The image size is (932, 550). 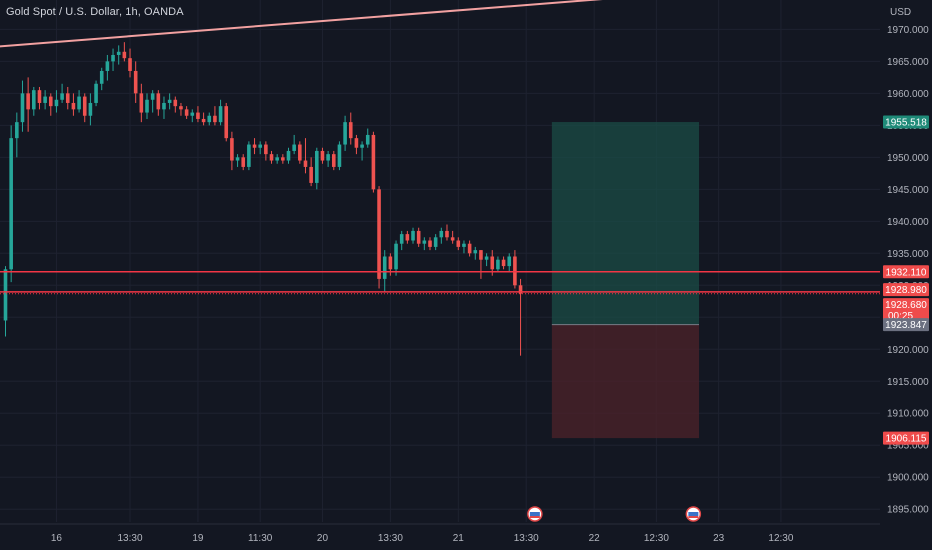 I want to click on price-tick-label: 1940.000, so click(x=908, y=222).